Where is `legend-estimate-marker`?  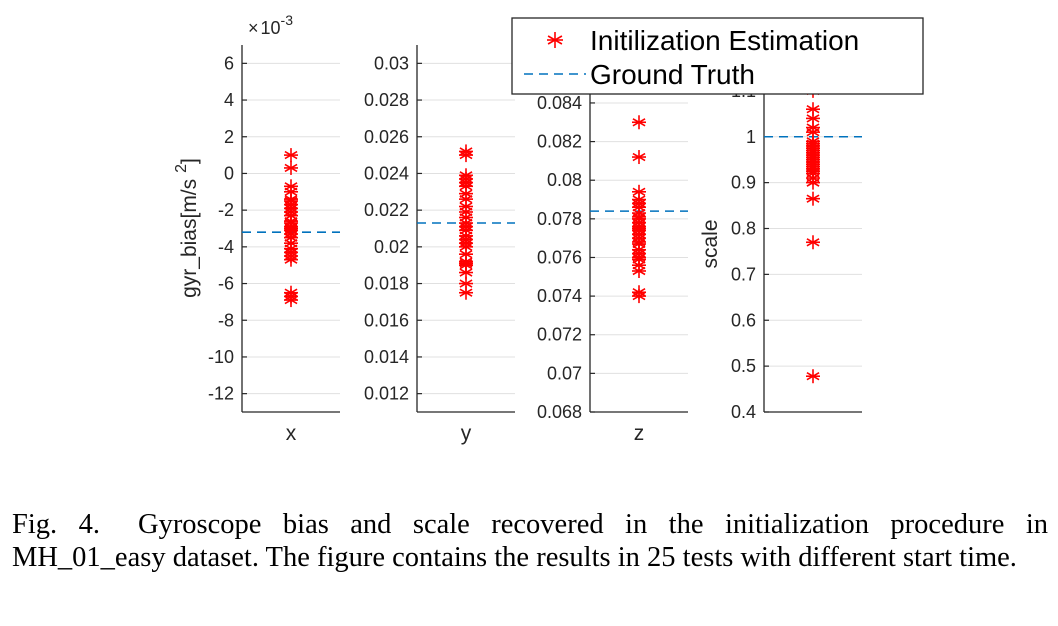
legend-estimate-marker is located at coordinates (555, 40).